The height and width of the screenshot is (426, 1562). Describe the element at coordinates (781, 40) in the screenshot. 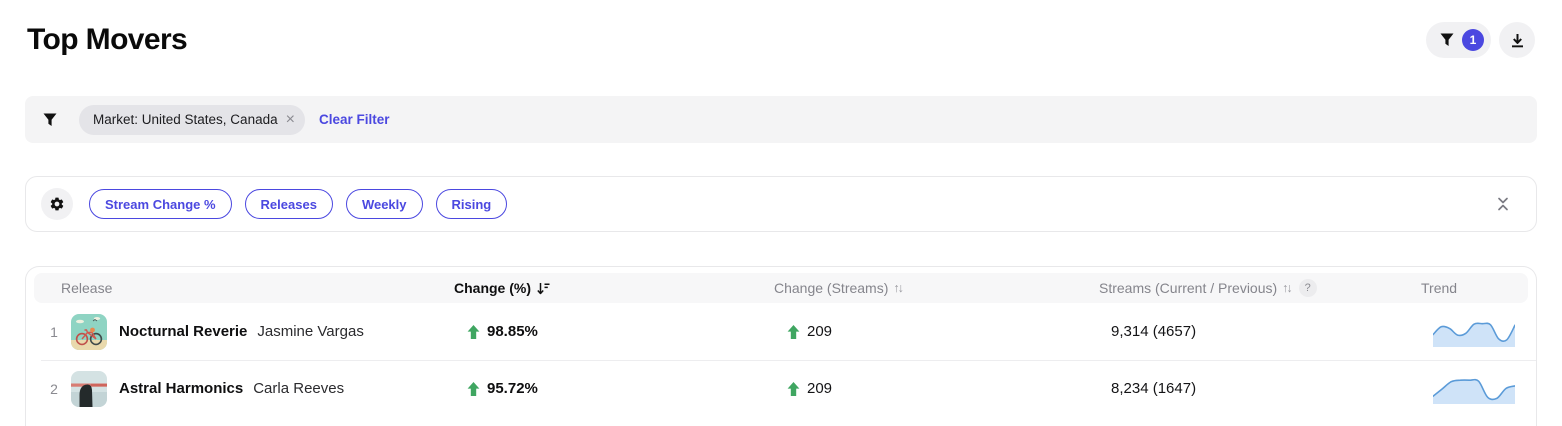

I see `page-header: Top Movers 1` at that location.